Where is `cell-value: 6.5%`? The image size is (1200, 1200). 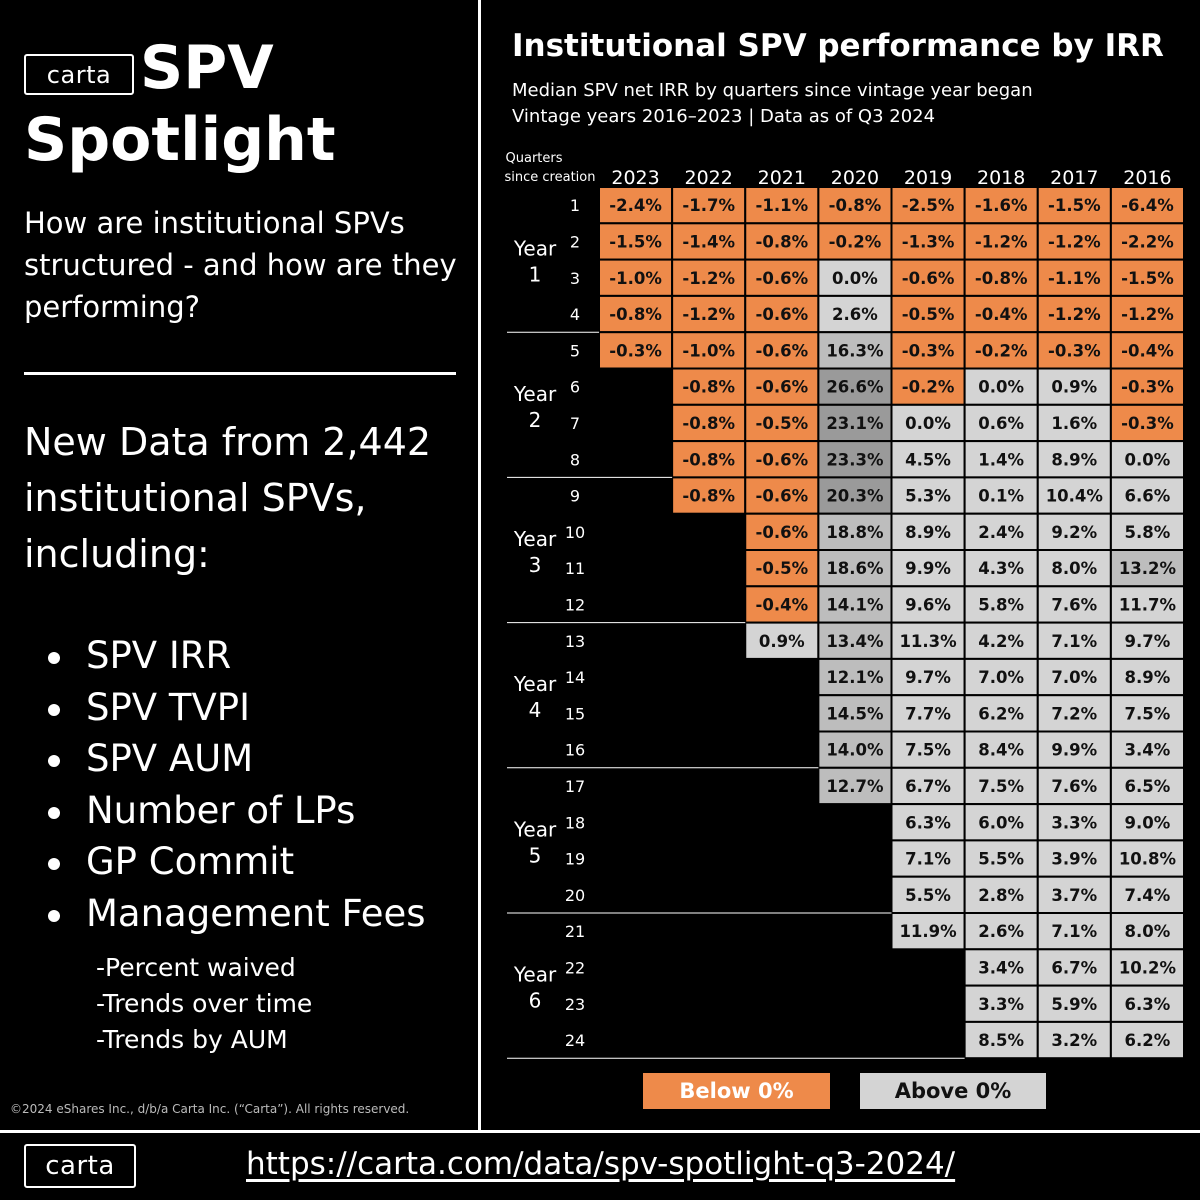
cell-value: 6.5% is located at coordinates (1148, 786).